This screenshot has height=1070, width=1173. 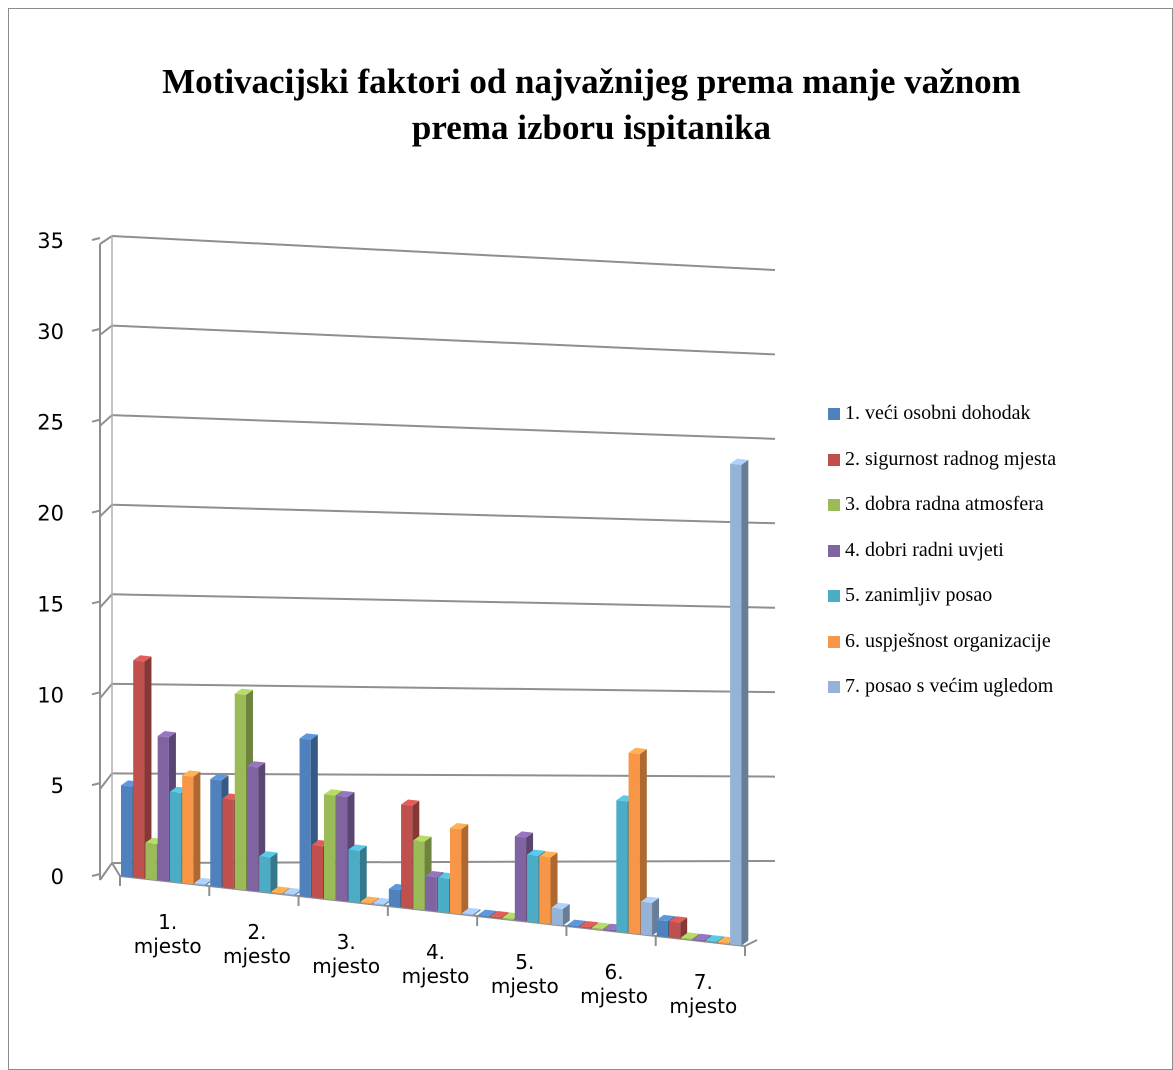 What do you see at coordinates (924, 549) in the screenshot?
I see `legend-label: 4. dobri radni uvjeti` at bounding box center [924, 549].